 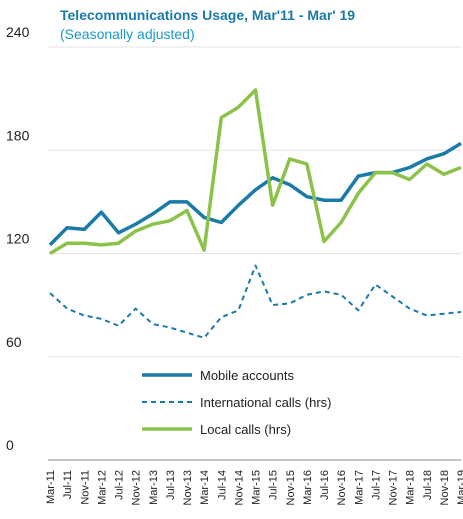 What do you see at coordinates (85, 487) in the screenshot?
I see `x-tick-label: Nov-11` at bounding box center [85, 487].